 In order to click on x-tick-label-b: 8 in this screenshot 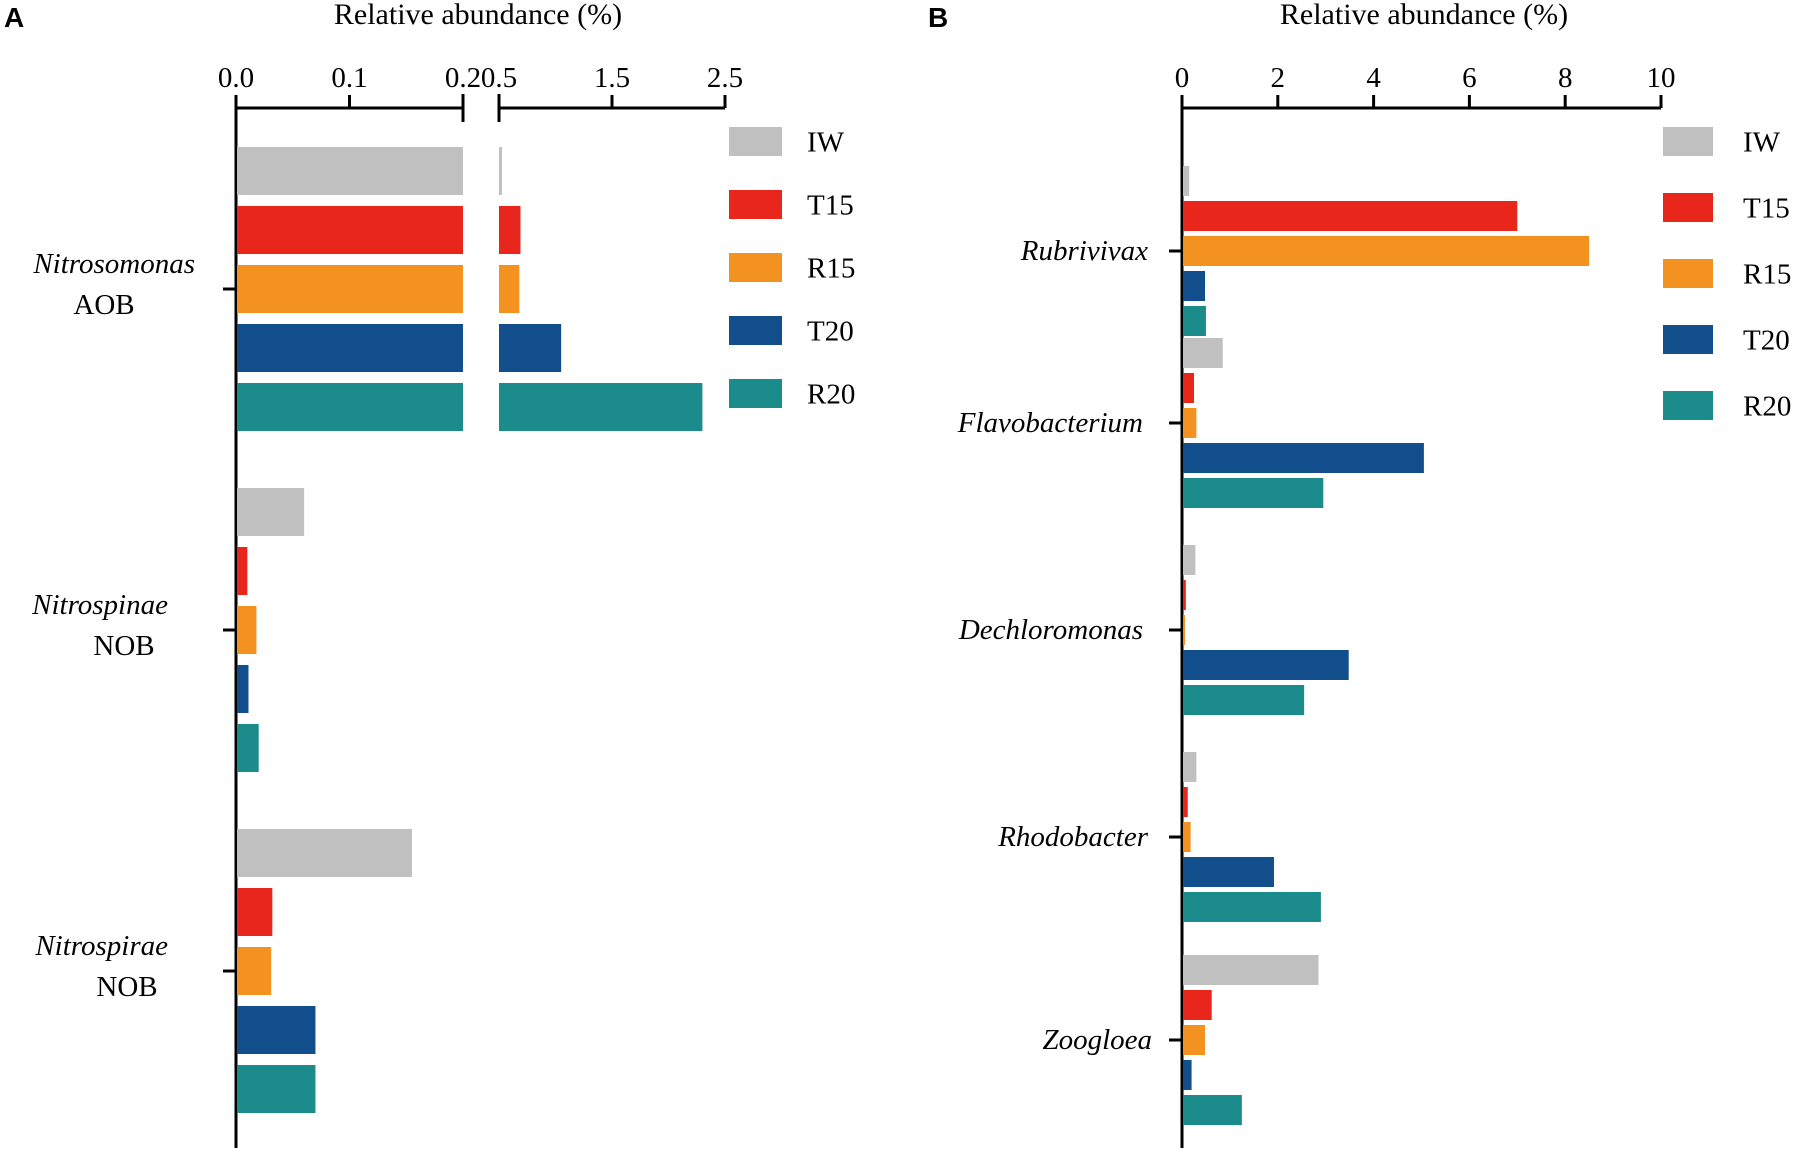, I will do `click(1565, 78)`.